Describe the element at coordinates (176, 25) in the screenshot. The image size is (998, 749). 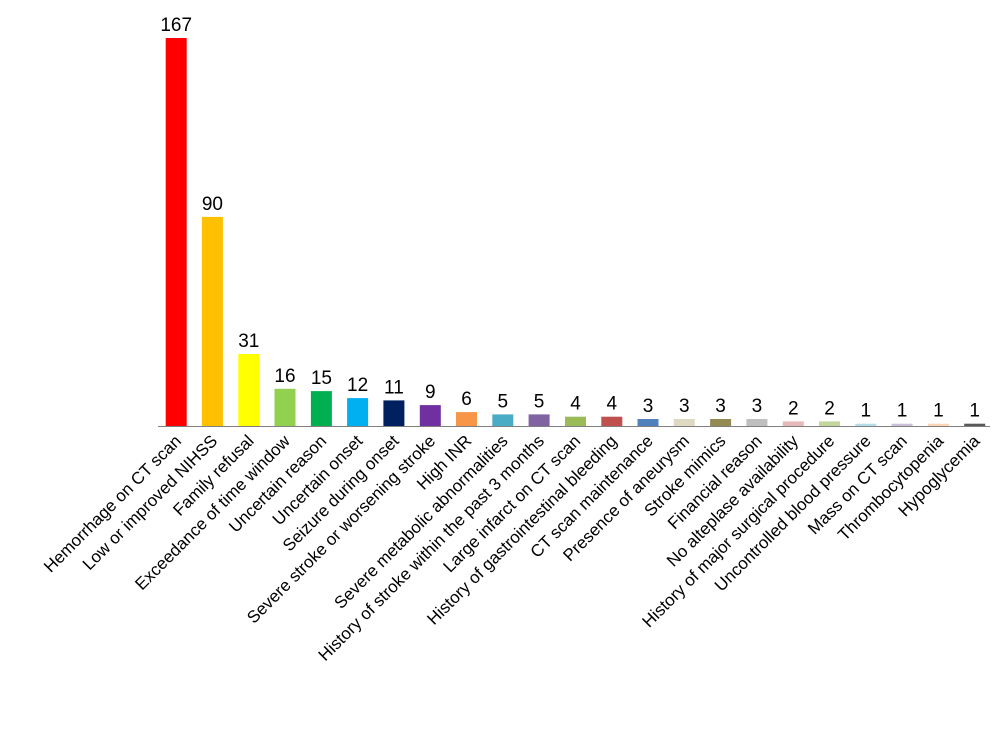
I see `bar-value-label: 167` at that location.